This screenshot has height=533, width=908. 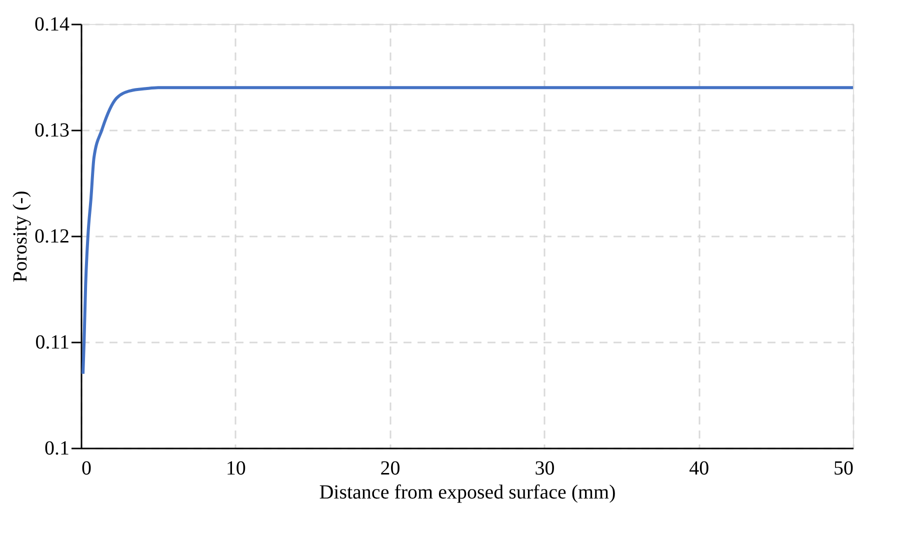 What do you see at coordinates (844, 469) in the screenshot?
I see `x-tick-label: 50` at bounding box center [844, 469].